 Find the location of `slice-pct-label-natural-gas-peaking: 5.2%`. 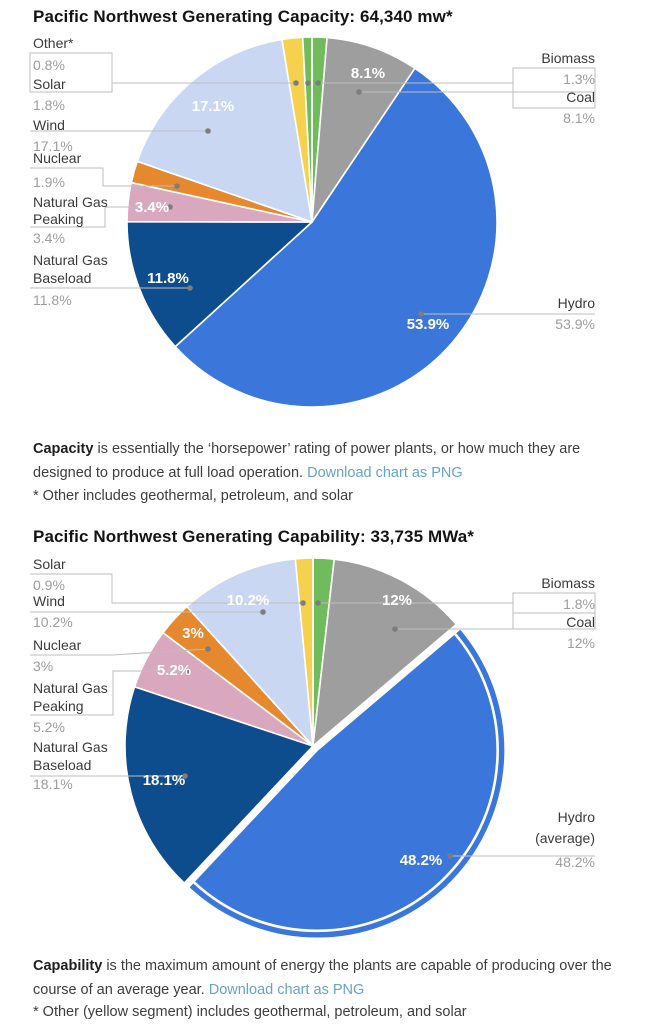

slice-pct-label-natural-gas-peaking: 5.2% is located at coordinates (49, 727).